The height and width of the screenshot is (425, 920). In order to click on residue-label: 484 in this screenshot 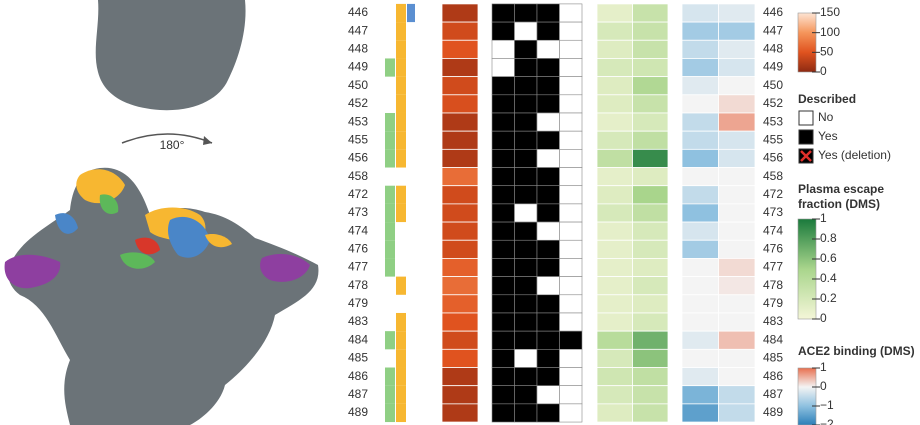, I will do `click(358, 339)`.